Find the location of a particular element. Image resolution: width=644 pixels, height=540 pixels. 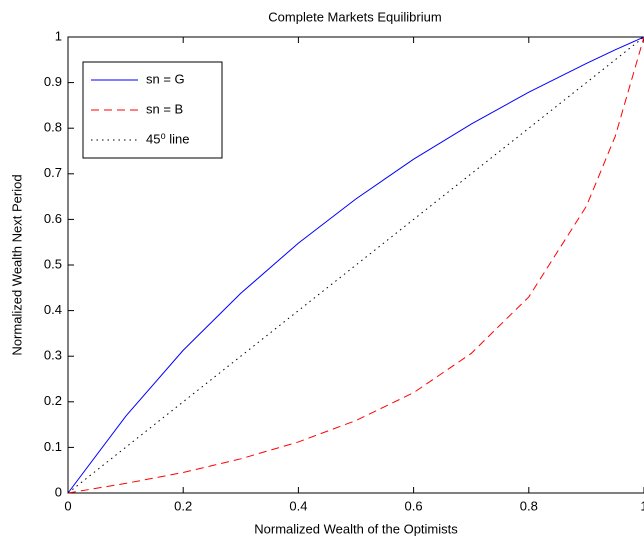

x-axis-label: Normalized Wealth of the Optimists is located at coordinates (356, 528).